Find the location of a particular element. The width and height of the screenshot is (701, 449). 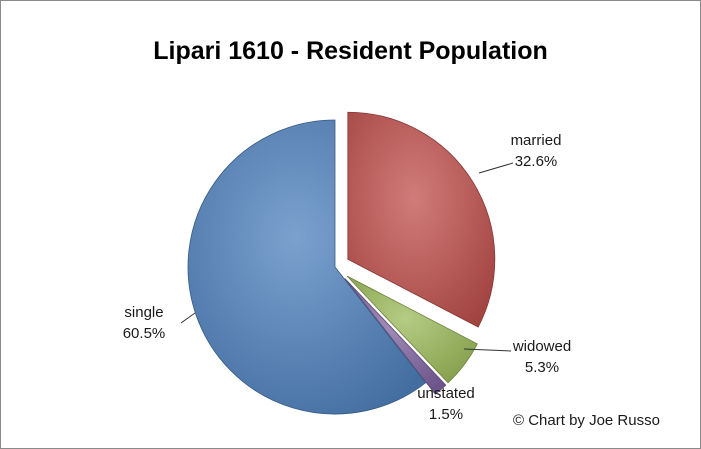

slice-label-married: married is located at coordinates (536, 140).